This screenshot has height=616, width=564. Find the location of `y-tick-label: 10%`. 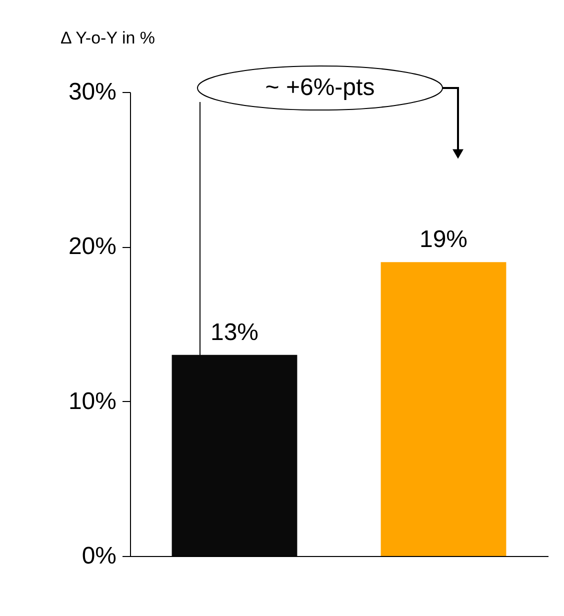

y-tick-label: 10% is located at coordinates (92, 401).